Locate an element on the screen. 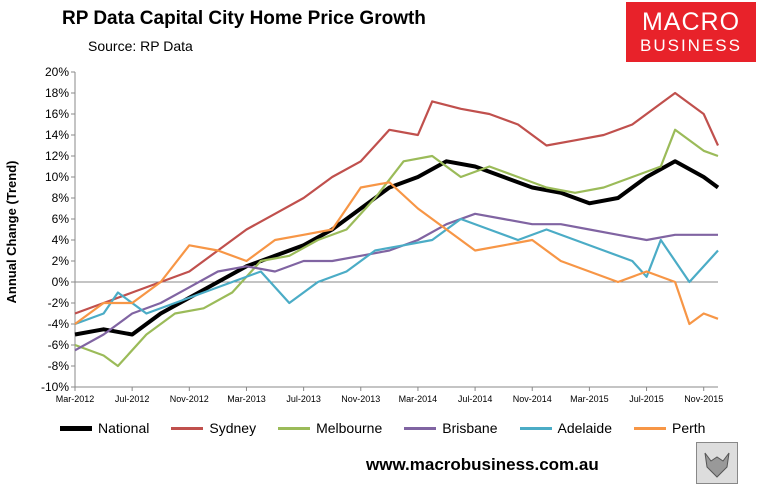 Image resolution: width=760 pixels, height=488 pixels. y-tick-label: 20% is located at coordinates (57, 72).